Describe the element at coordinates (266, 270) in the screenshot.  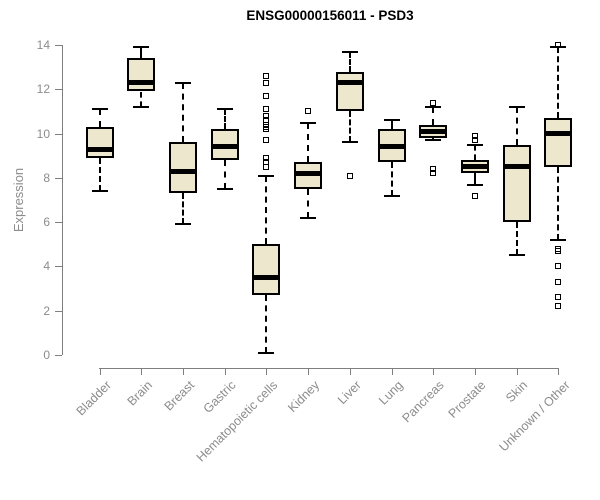
I see `box-hematopoietic-cells` at that location.